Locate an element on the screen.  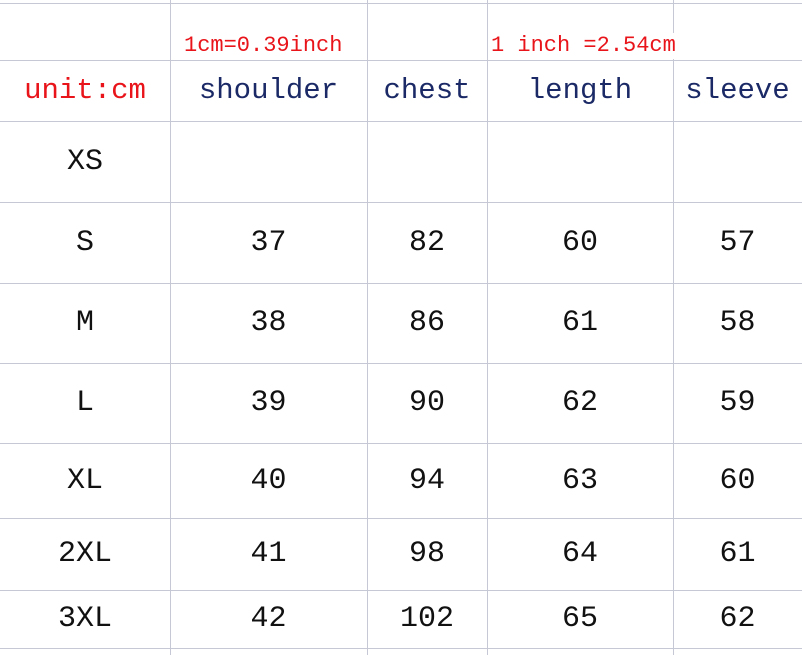
measurement-cell: 94 is located at coordinates (426, 480).